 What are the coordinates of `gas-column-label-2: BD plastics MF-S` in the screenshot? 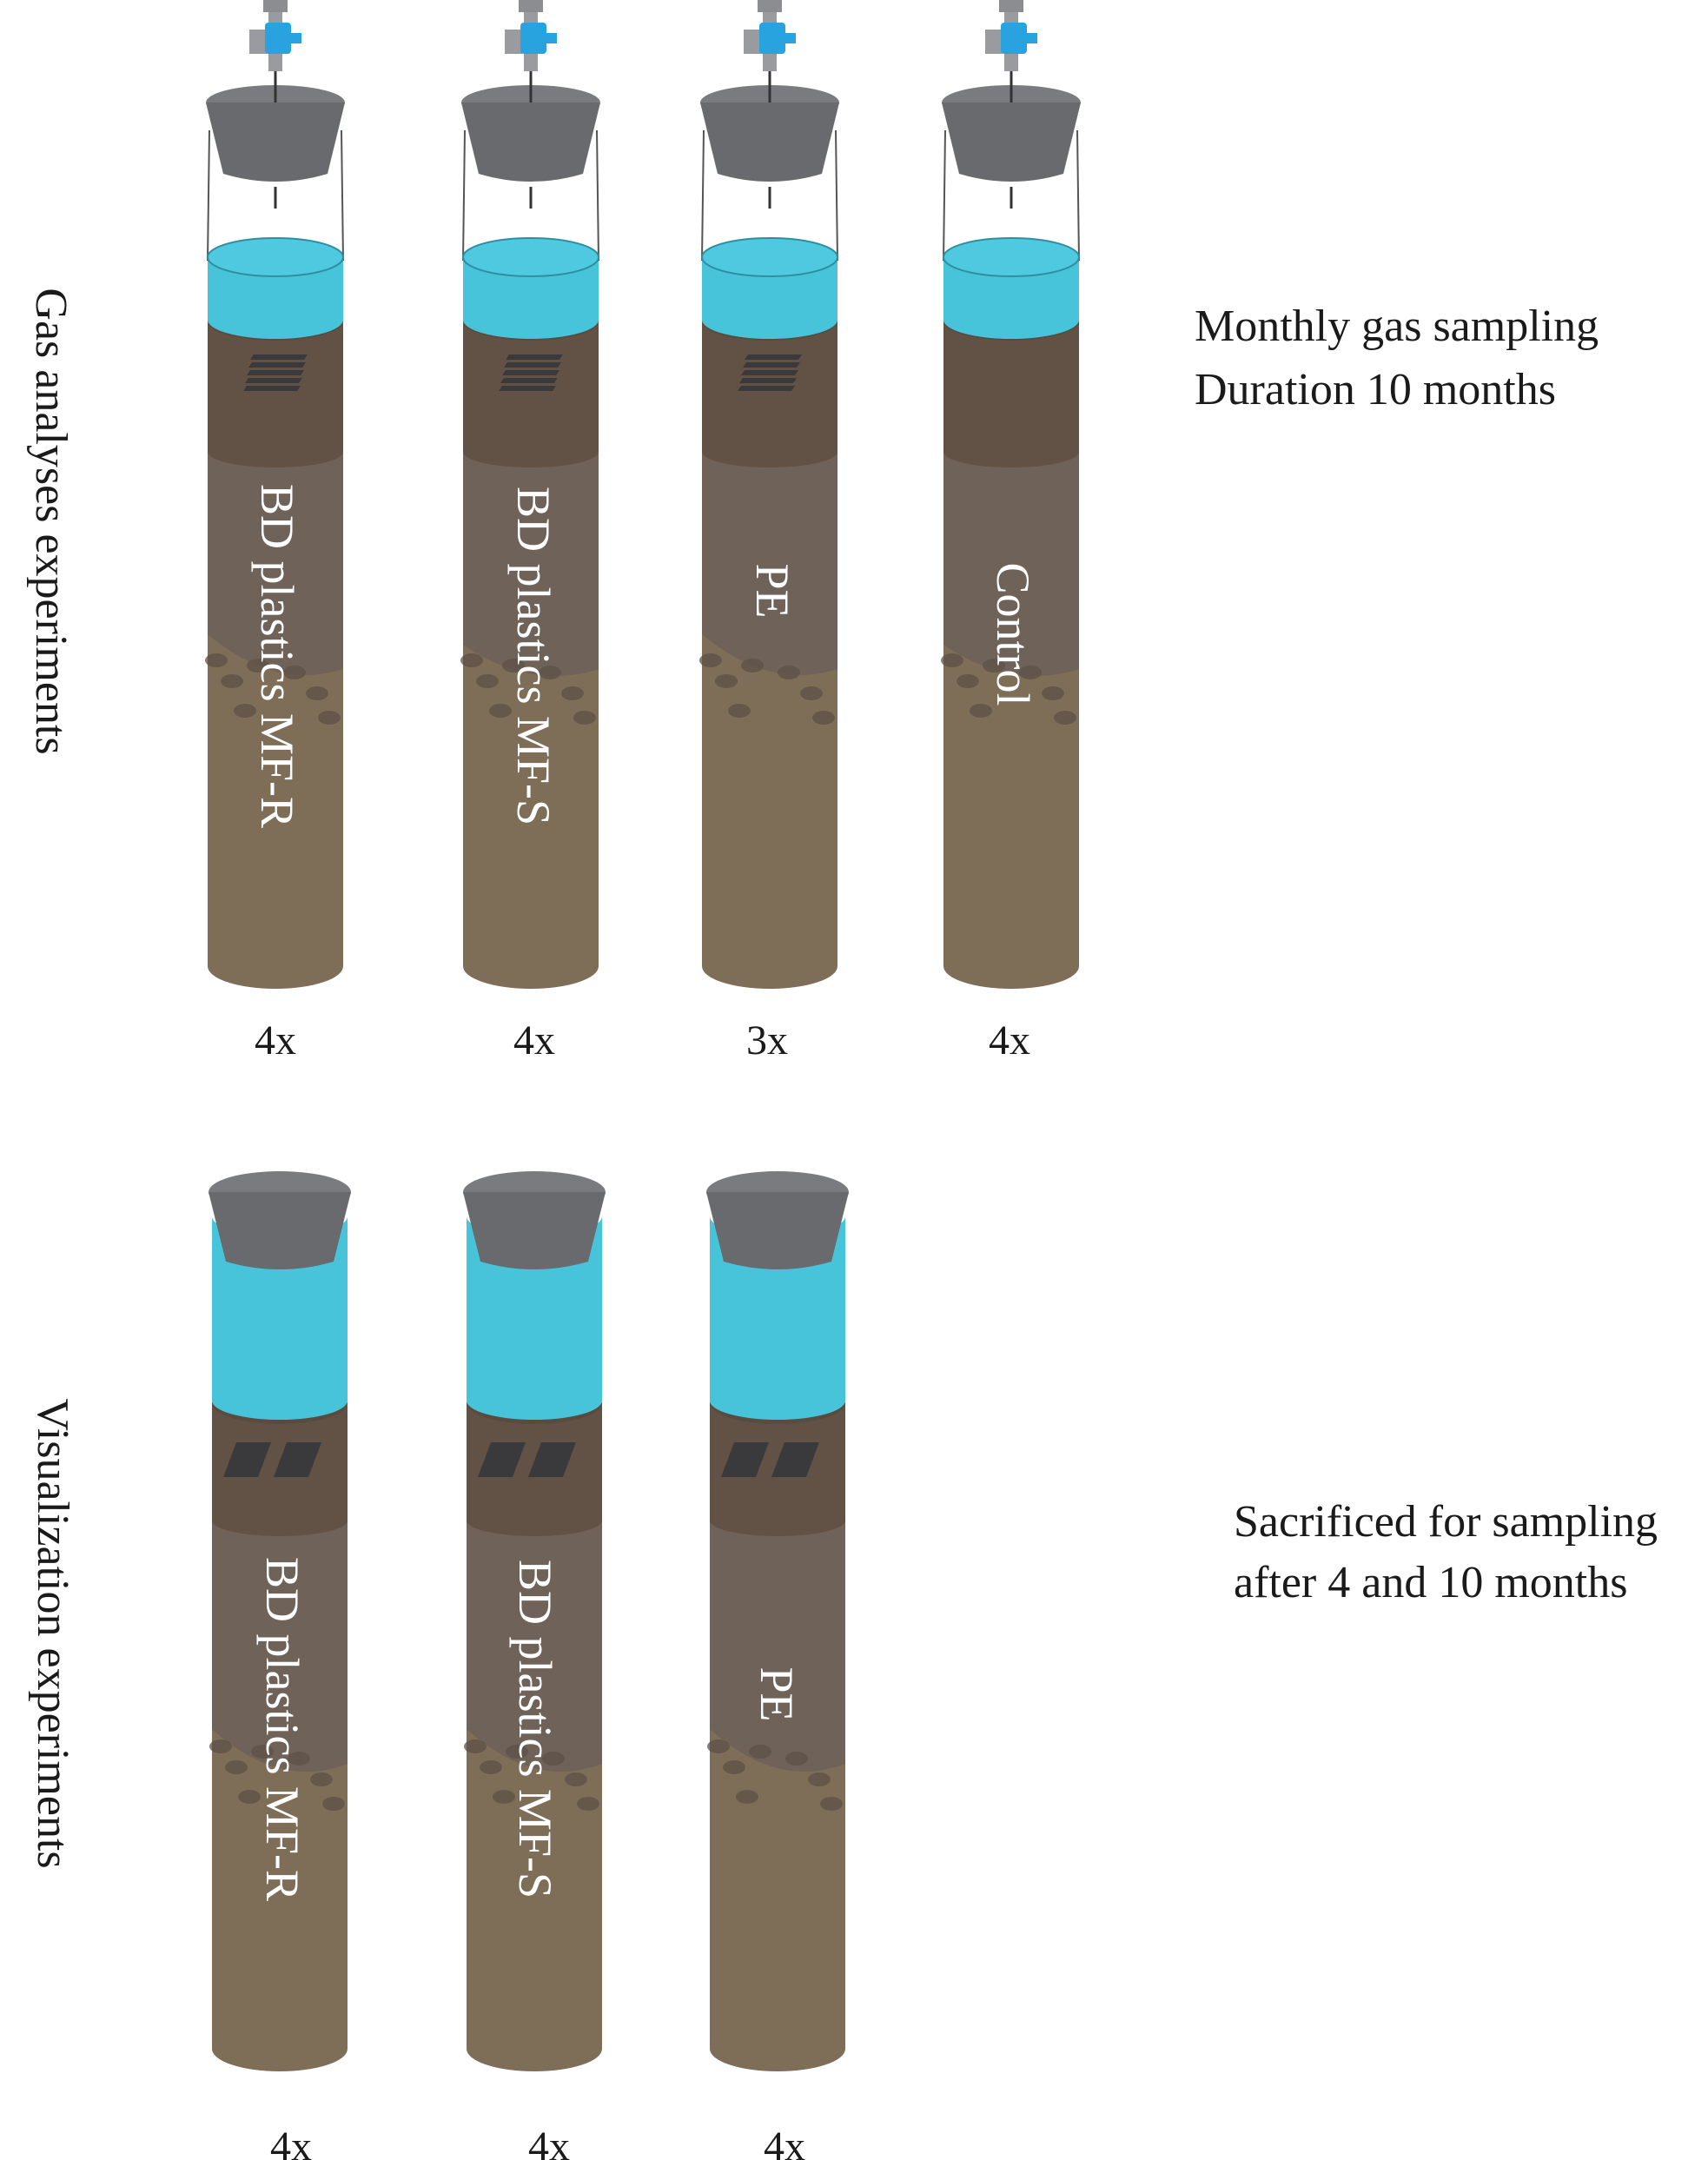 It's located at (533, 656).